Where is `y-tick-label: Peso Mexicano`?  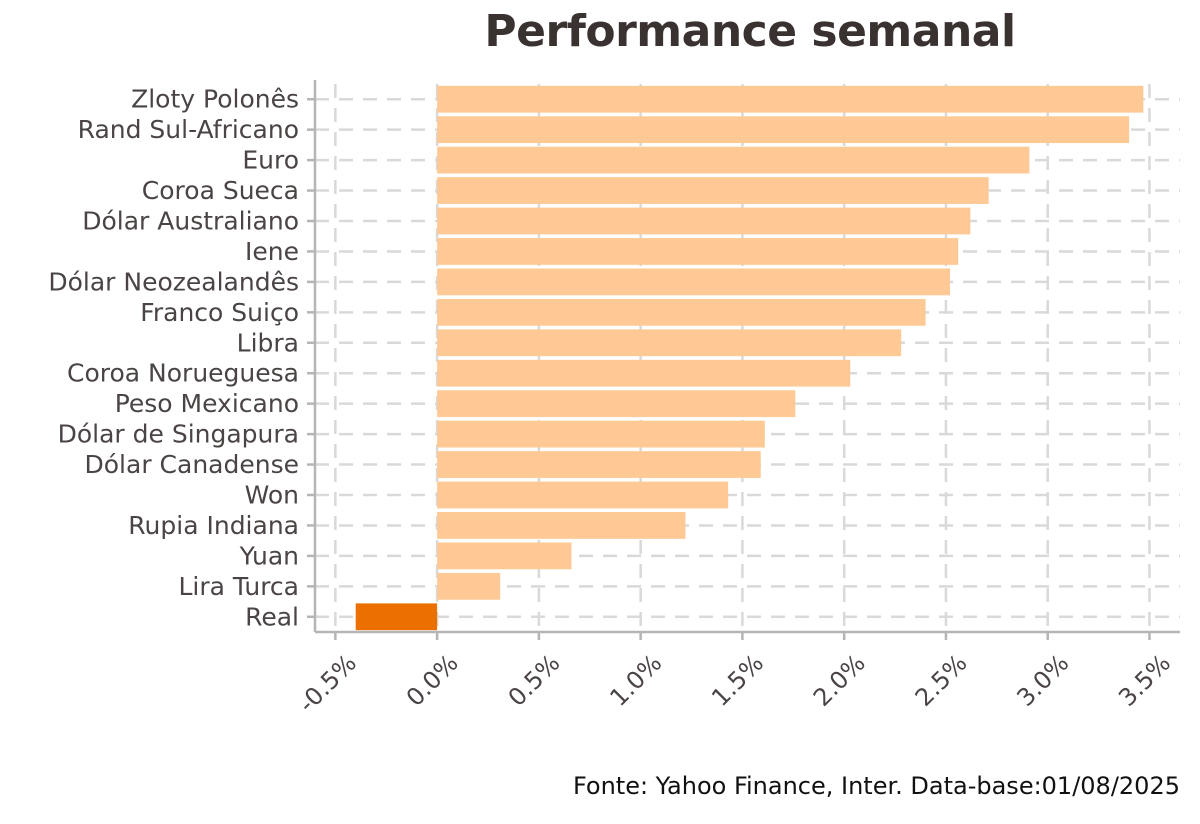 y-tick-label: Peso Mexicano is located at coordinates (207, 403).